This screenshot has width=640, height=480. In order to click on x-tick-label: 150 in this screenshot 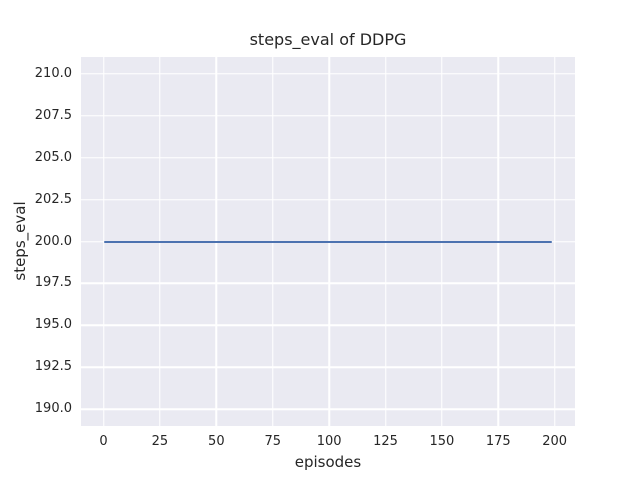, I will do `click(442, 441)`.